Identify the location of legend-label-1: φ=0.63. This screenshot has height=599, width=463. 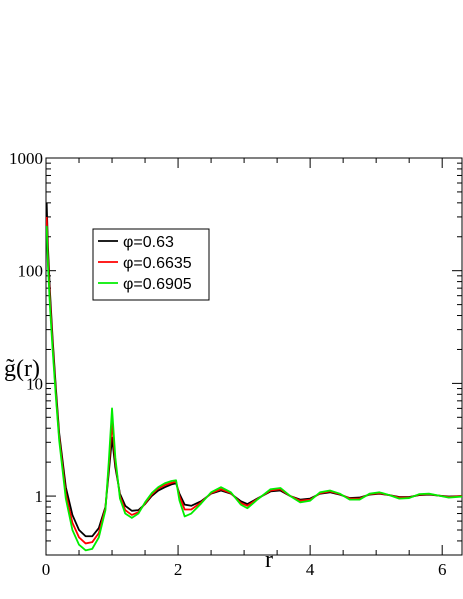
(148, 242).